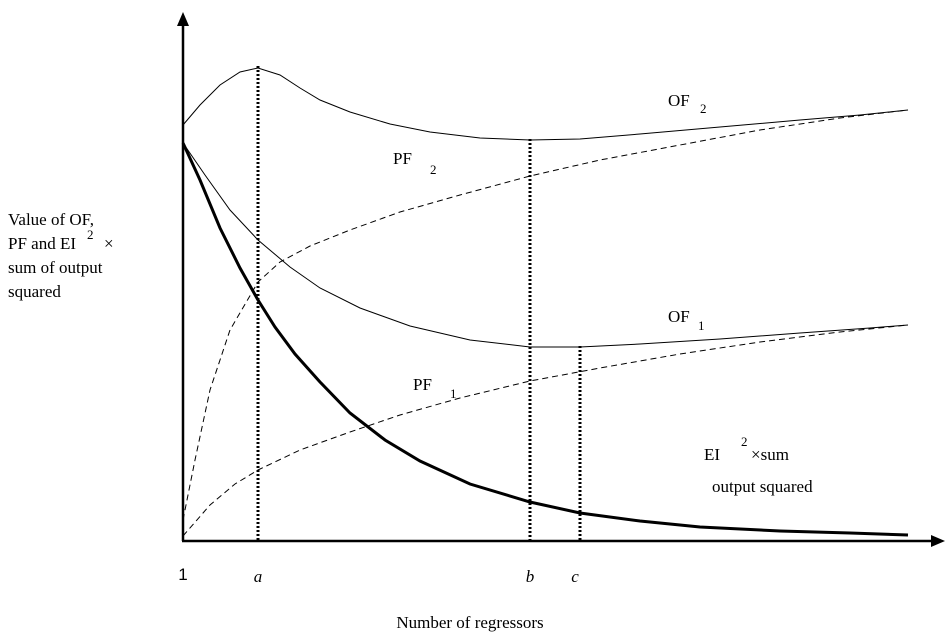  What do you see at coordinates (469, 622) in the screenshot?
I see `x-title: Number of regressors` at bounding box center [469, 622].